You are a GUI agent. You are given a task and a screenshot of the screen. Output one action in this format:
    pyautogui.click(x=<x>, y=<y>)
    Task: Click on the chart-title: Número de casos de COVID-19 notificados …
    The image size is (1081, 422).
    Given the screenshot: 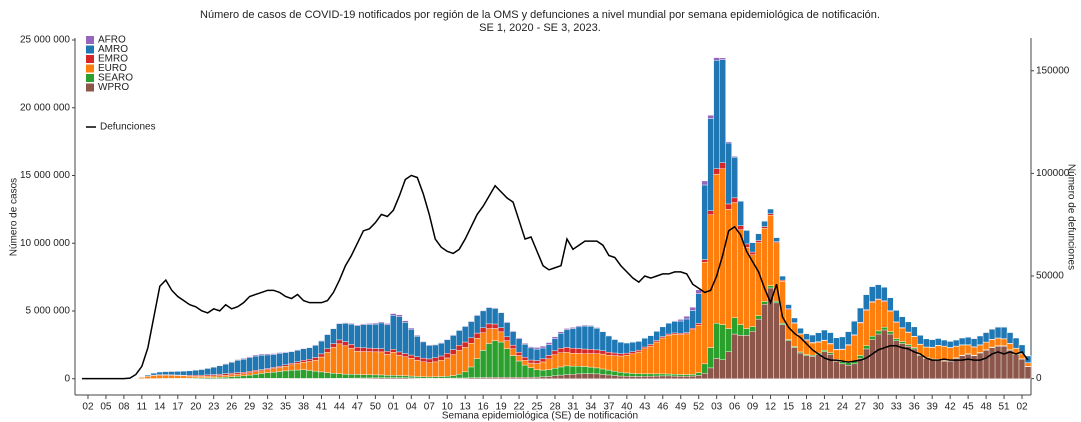 What is the action you would take?
    pyautogui.click(x=540, y=15)
    